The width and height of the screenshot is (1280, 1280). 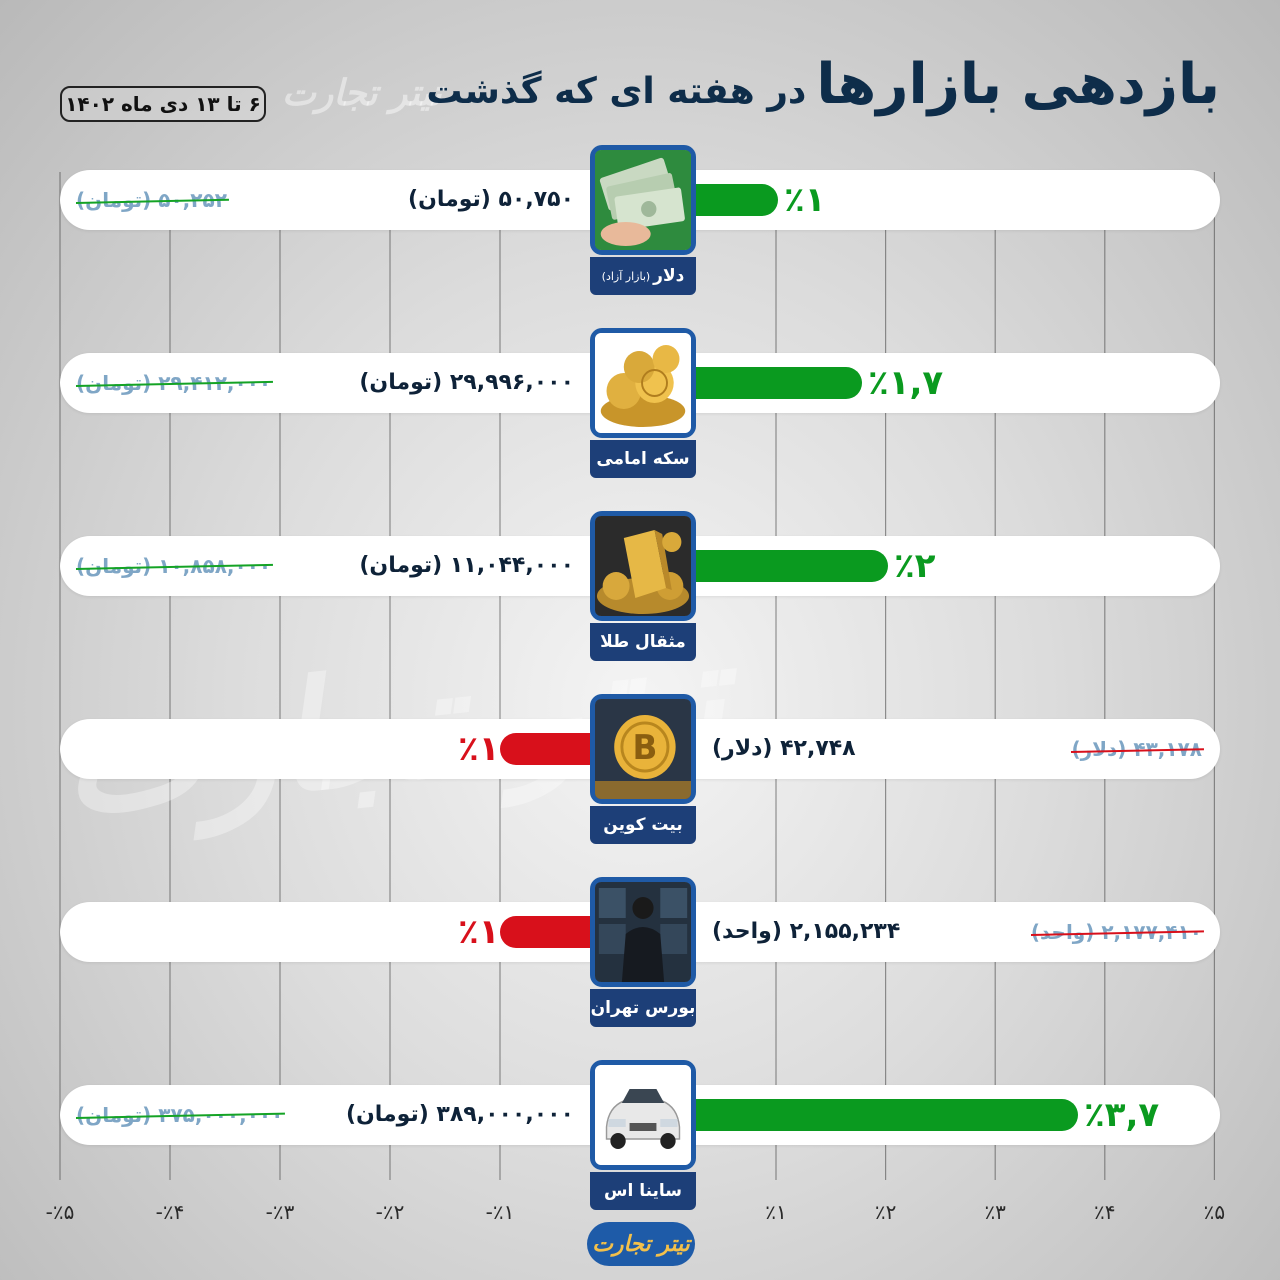 I want to click on current-price: ۱۱,۰۴۴,۰۰۰ (تومان), so click(x=466, y=565).